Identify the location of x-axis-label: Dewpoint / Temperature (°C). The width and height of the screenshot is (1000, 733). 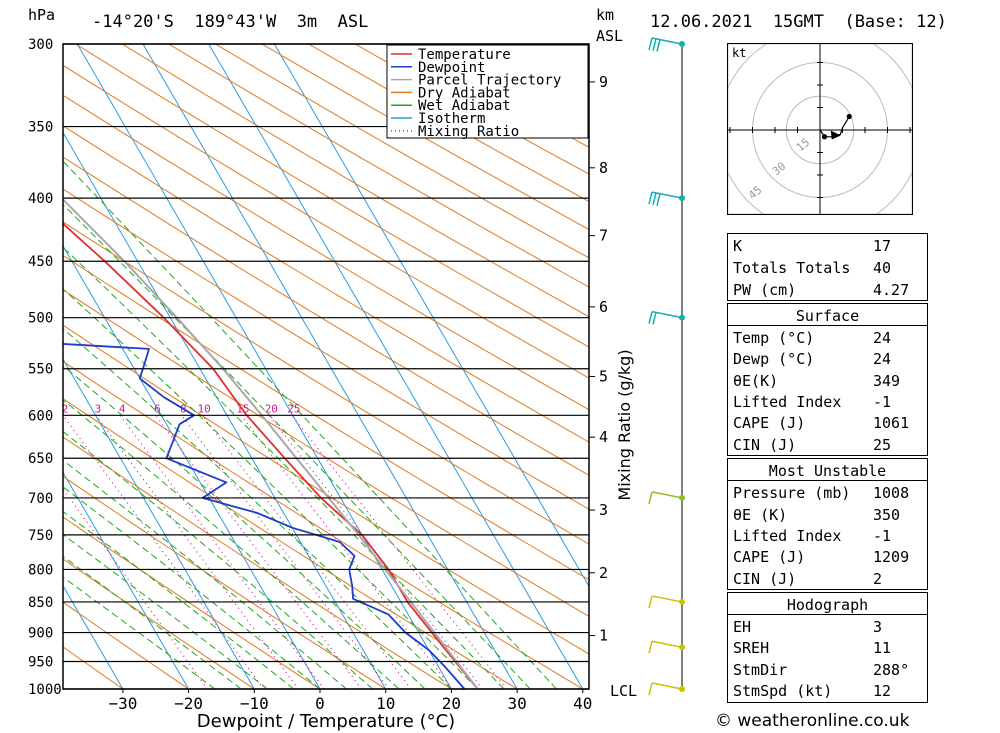
(326, 721).